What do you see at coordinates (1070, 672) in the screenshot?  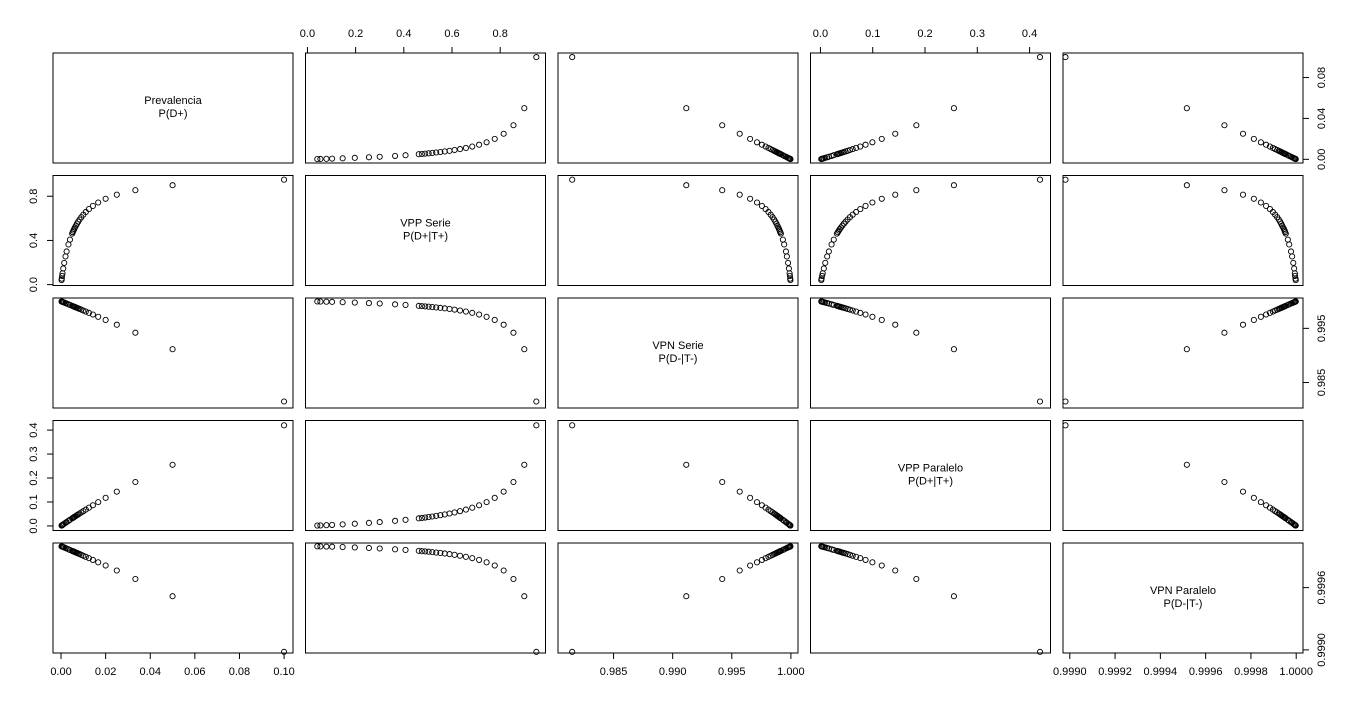 I see `x-tick-label: 0.9990` at bounding box center [1070, 672].